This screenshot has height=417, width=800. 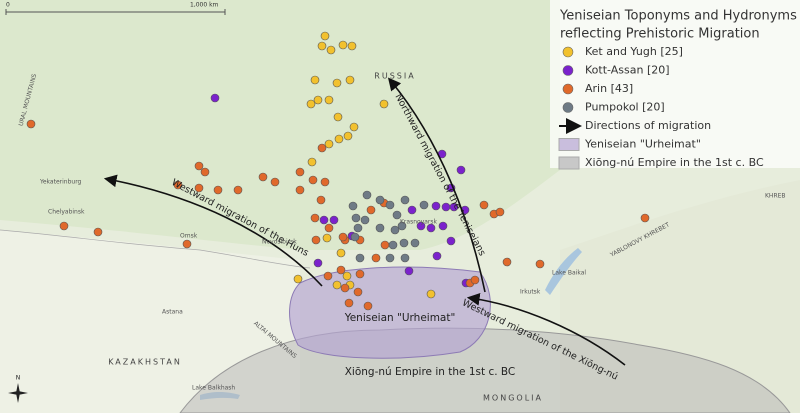 What do you see at coordinates (430, 372) in the screenshot?
I see `area-label: Xiōng-nú Empire in the 1st c. BC` at bounding box center [430, 372].